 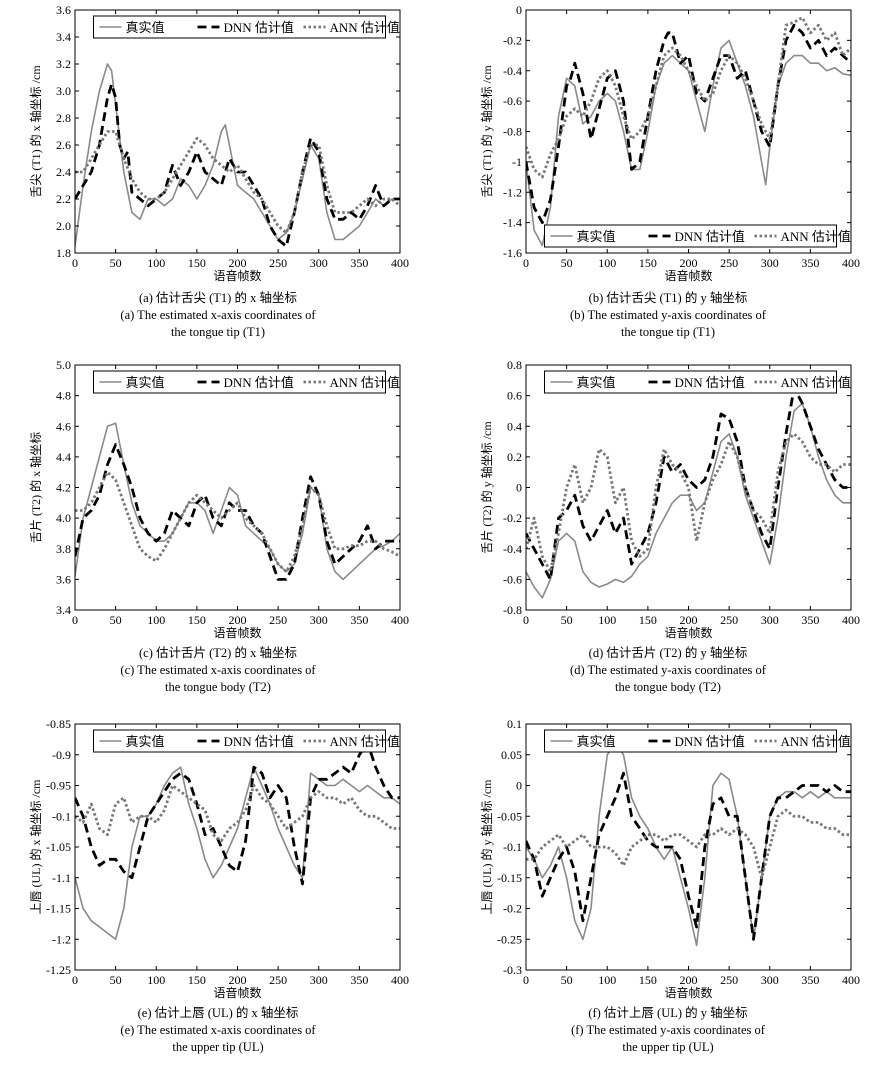 I want to click on y-tick-label: -1.2, so click(x=512, y=192).